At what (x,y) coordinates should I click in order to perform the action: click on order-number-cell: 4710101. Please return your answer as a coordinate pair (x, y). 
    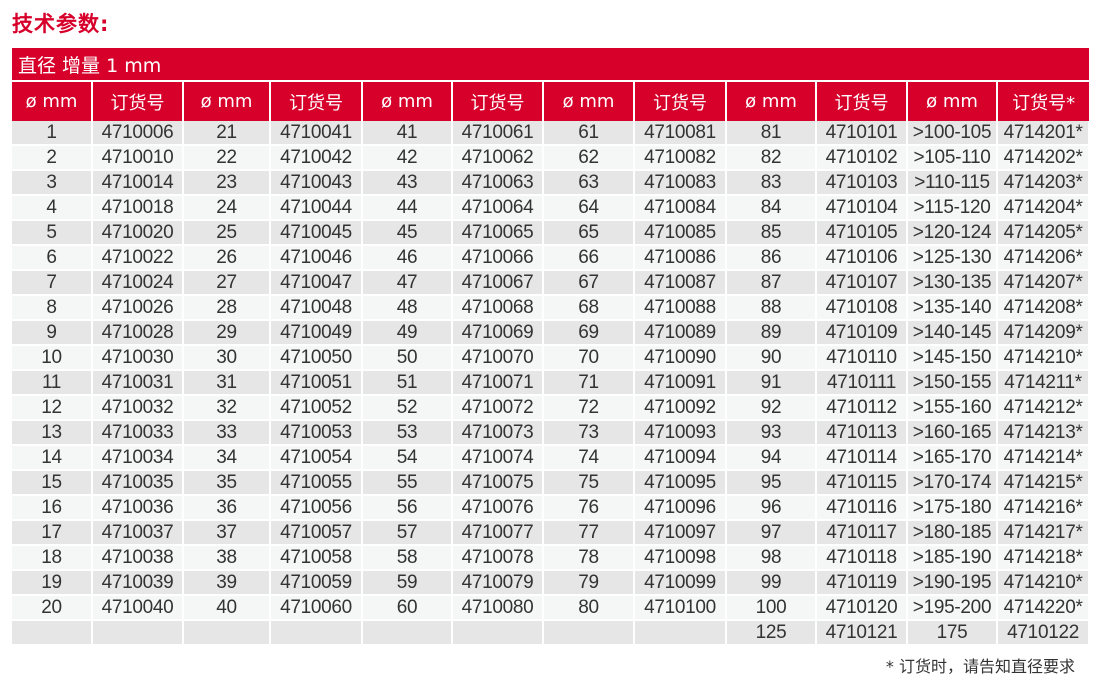
    Looking at the image, I should click on (862, 133).